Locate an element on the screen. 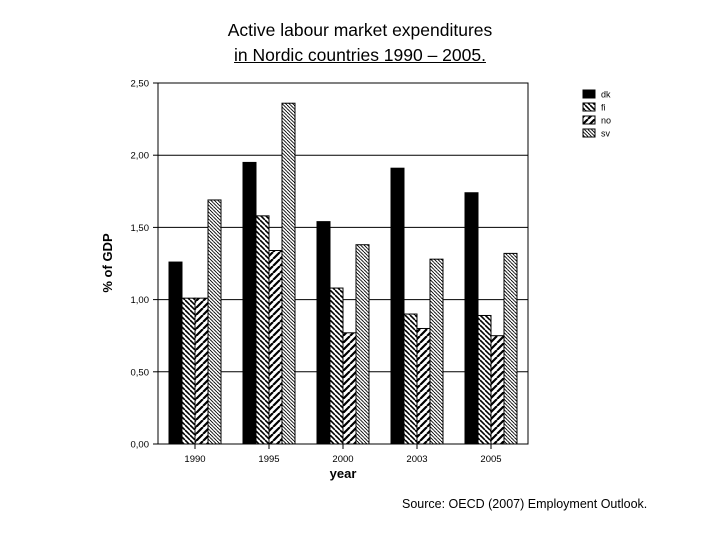 Image resolution: width=720 pixels, height=540 pixels. bar-dk-2005 is located at coordinates (471, 318).